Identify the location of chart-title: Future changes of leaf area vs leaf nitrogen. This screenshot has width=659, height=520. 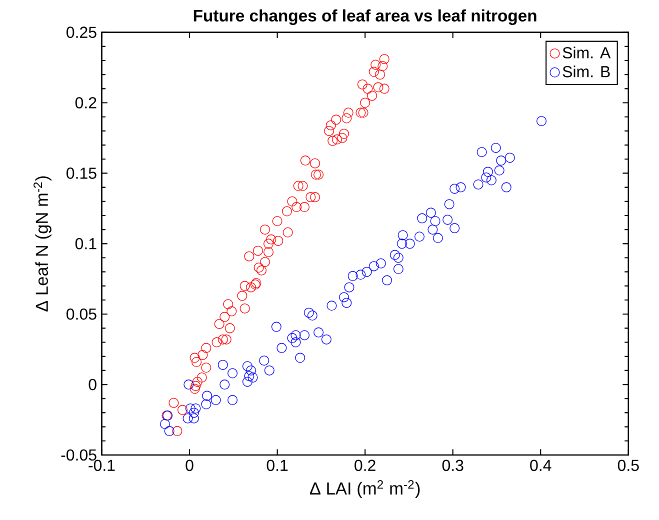
(365, 17).